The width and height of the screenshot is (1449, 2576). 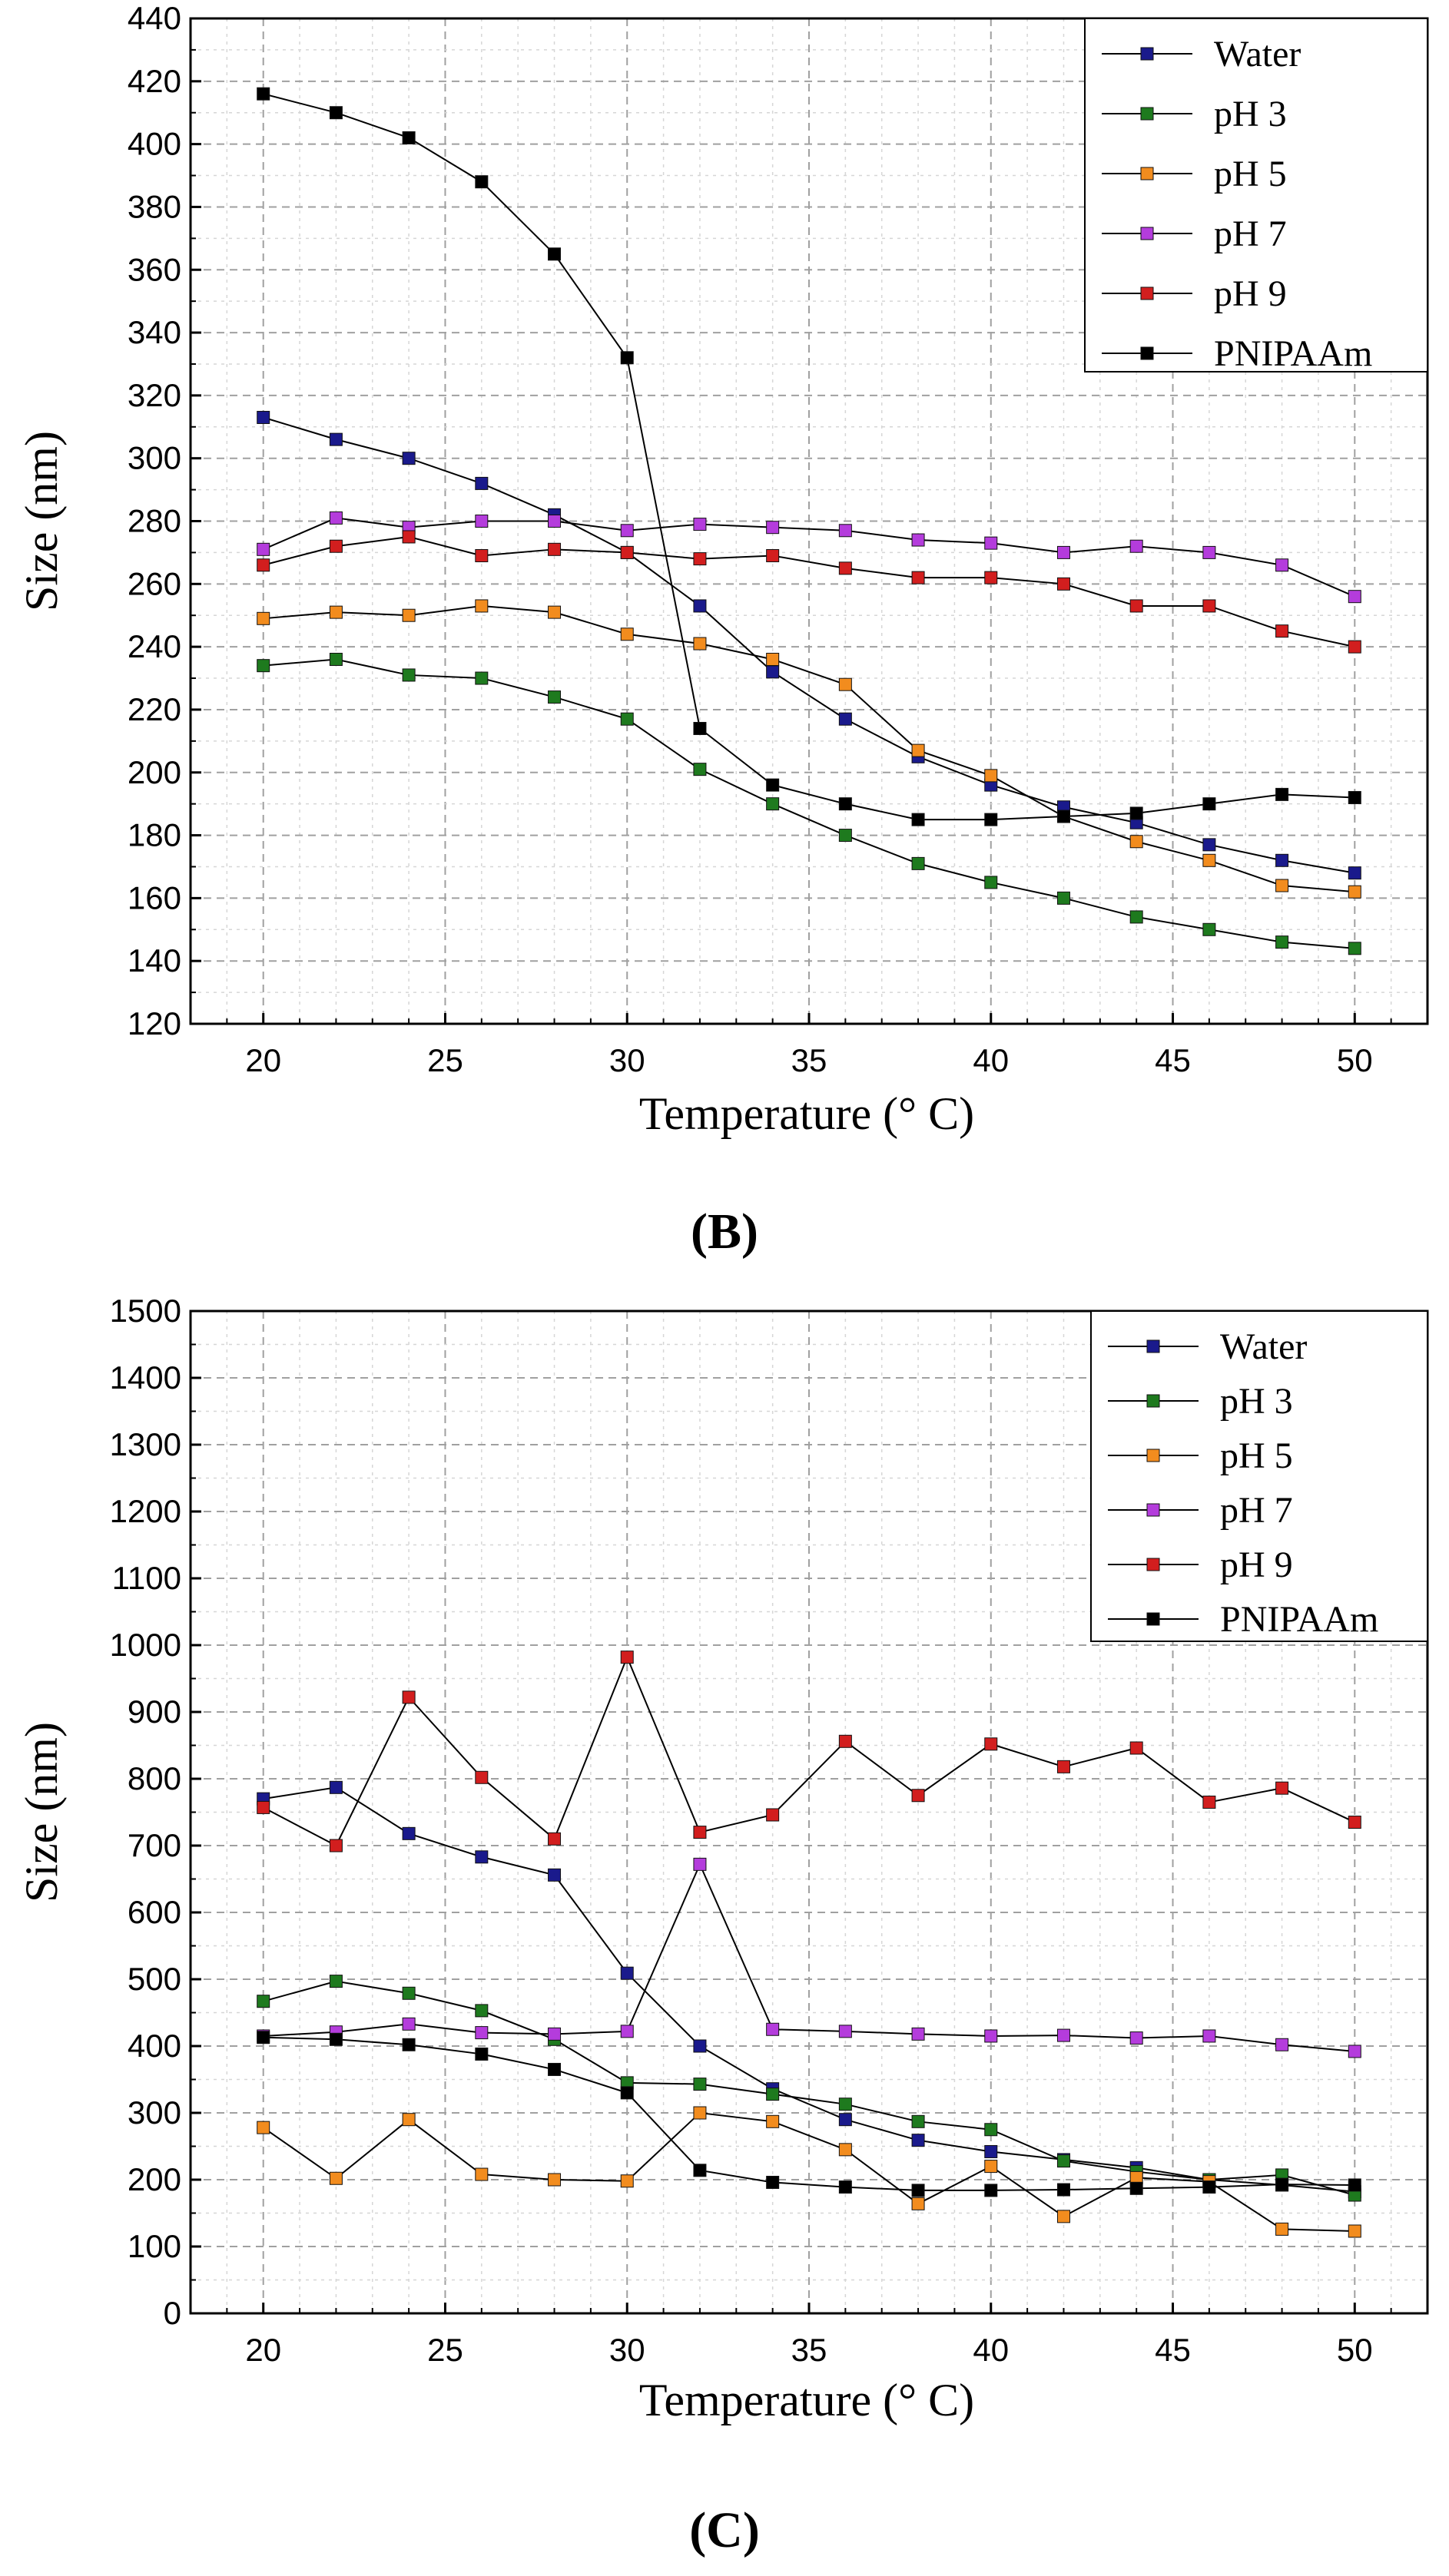 I want to click on y-tick-label: 300, so click(x=154, y=2112).